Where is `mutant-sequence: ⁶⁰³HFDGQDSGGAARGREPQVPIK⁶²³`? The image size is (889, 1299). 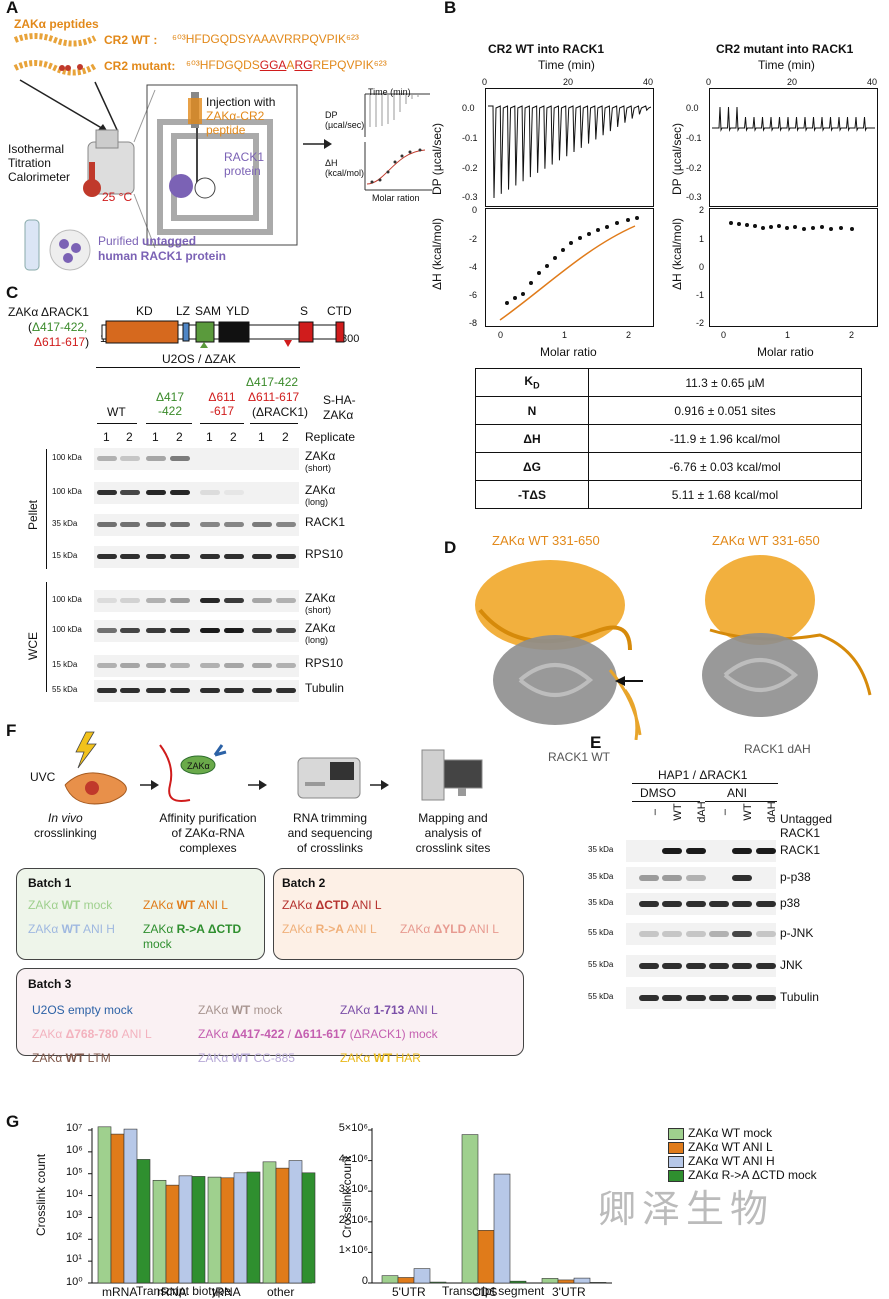
mutant-sequence: ⁶⁰³HFDGQDSGGAARGREPQVPIK⁶²³ is located at coordinates (286, 65).